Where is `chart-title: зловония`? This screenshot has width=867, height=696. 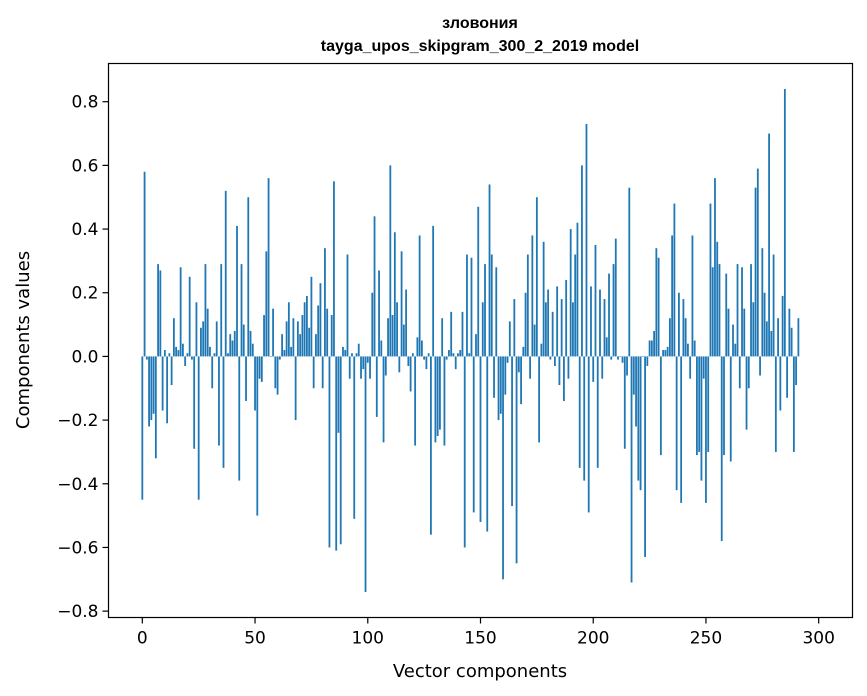 chart-title: зловония is located at coordinates (480, 23).